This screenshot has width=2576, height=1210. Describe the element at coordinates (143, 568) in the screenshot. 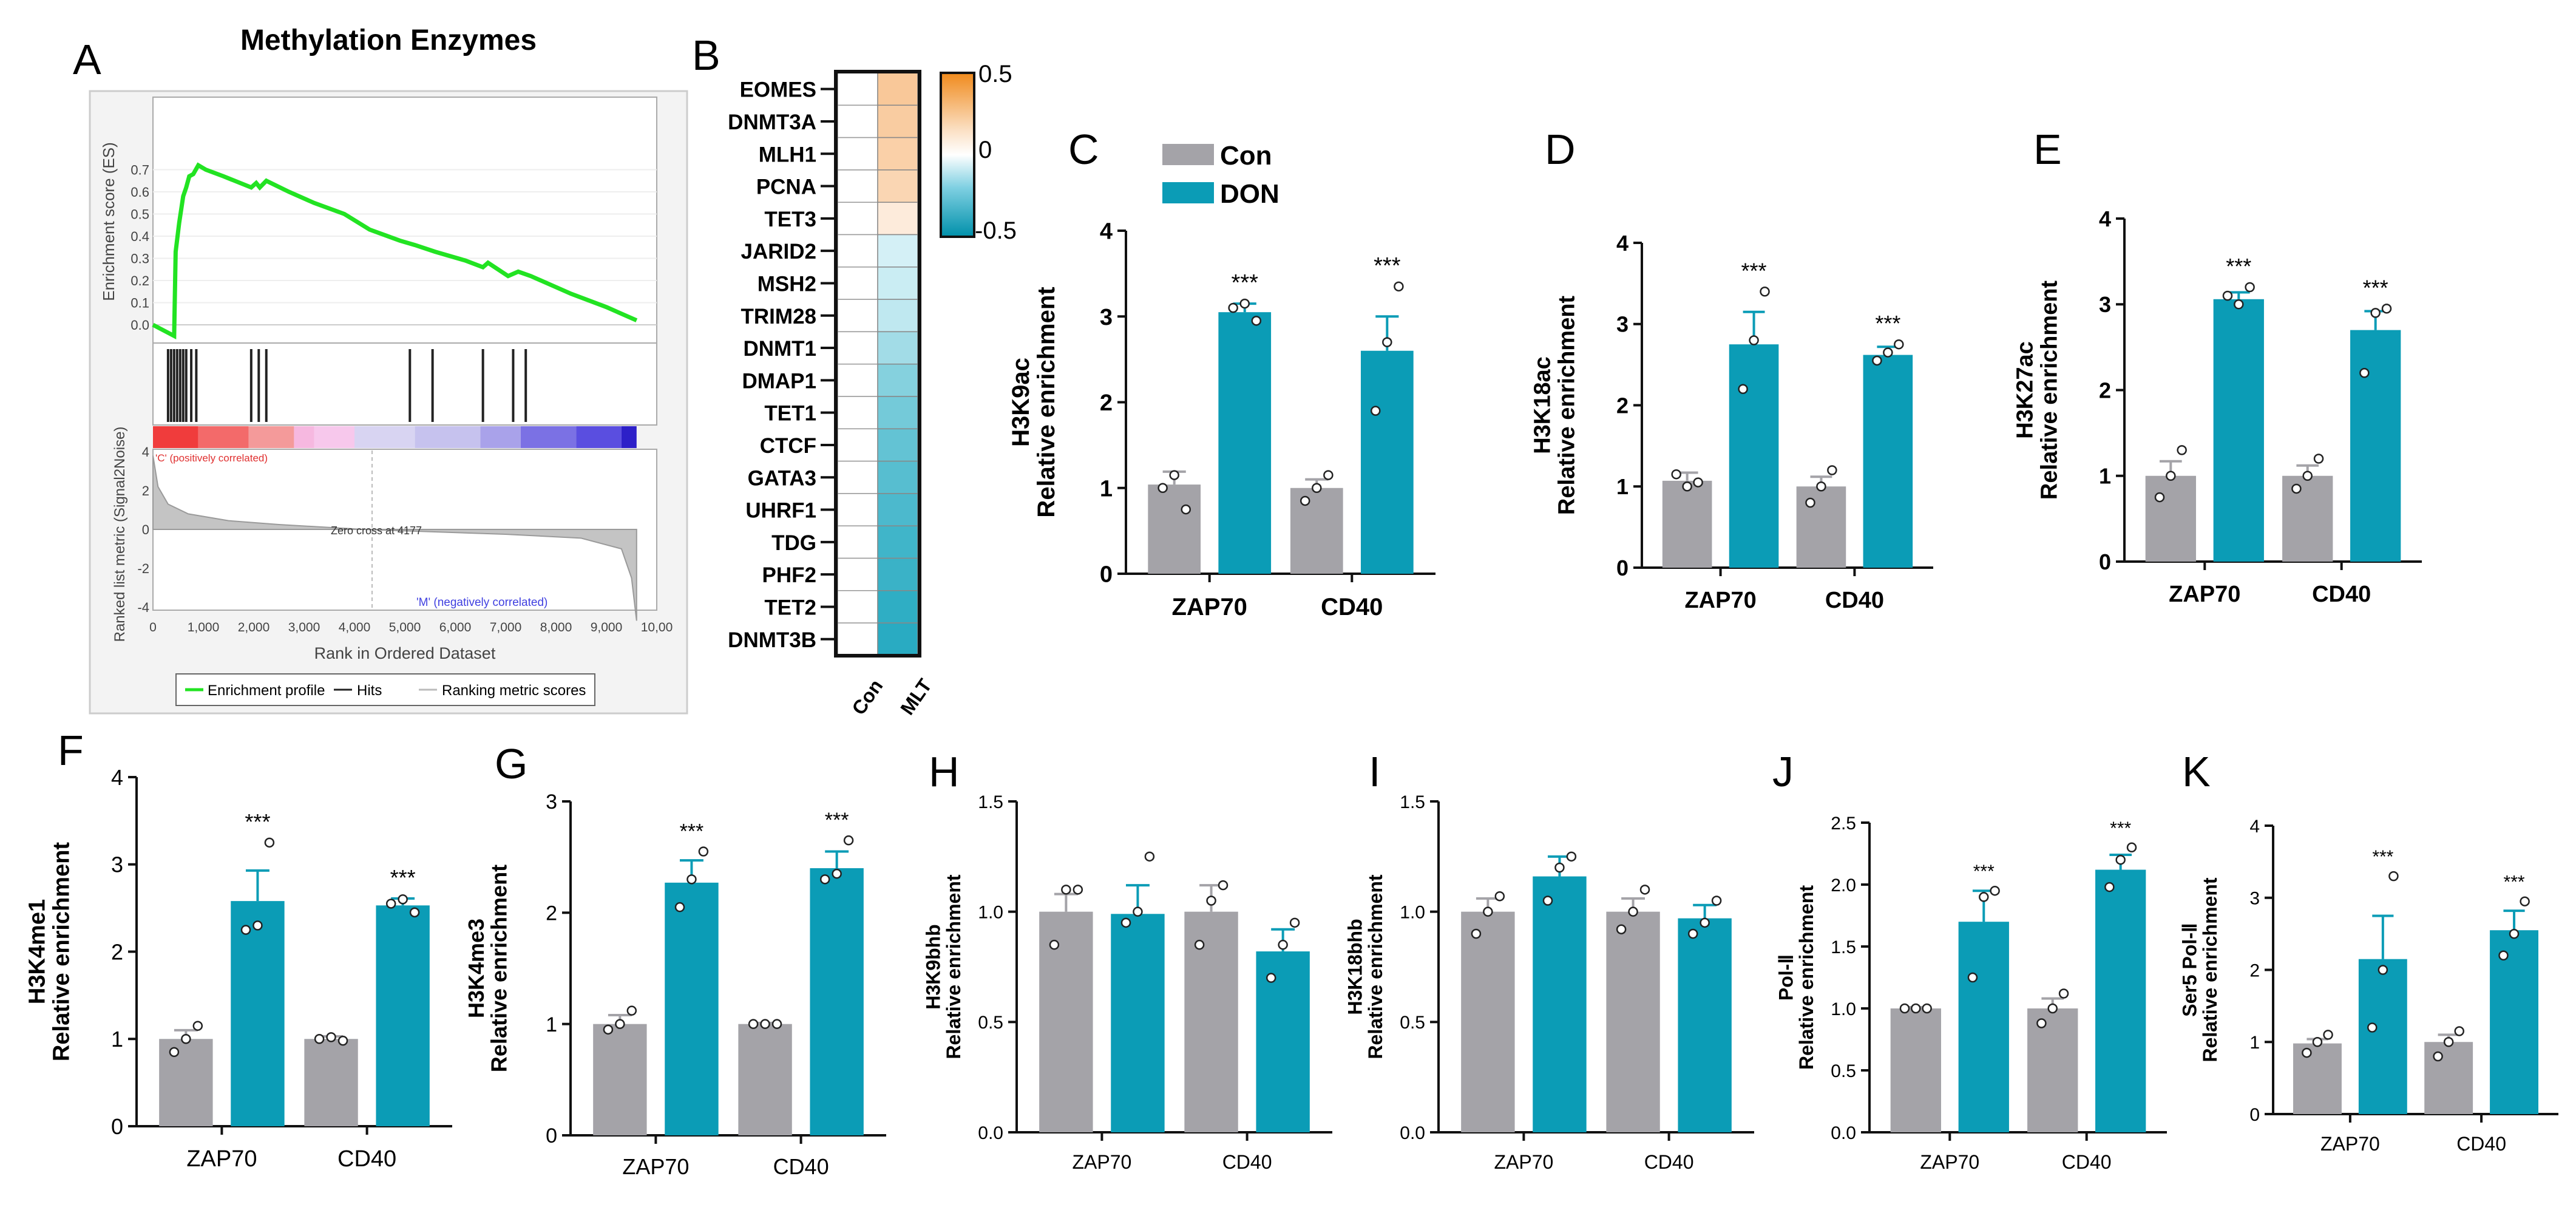

I see `rank-tick-label: -2` at that location.